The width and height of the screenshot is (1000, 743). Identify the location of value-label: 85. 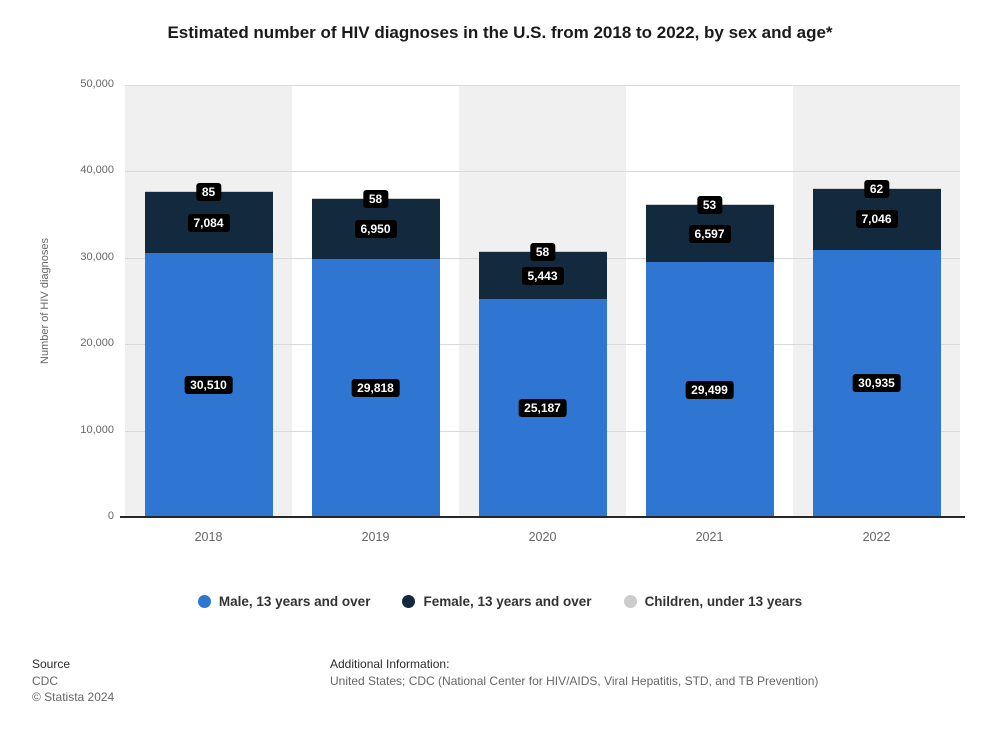
(208, 191).